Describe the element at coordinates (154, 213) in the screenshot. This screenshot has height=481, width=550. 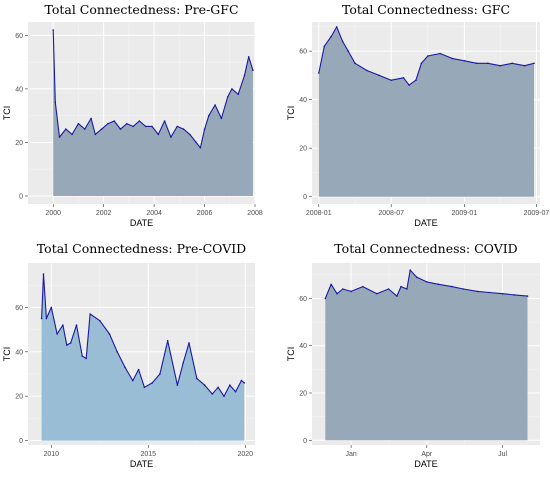
I see `x-tick-label: 2004` at that location.